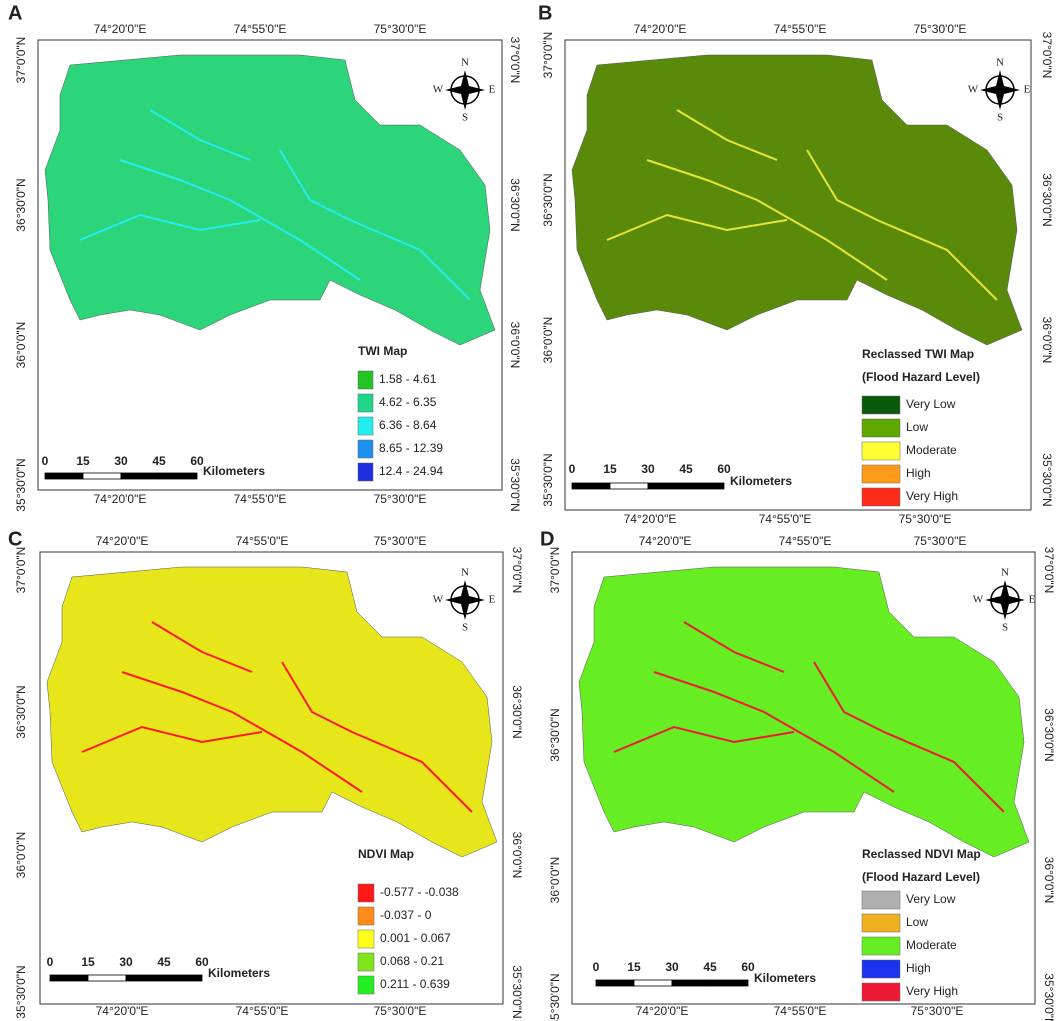 The width and height of the screenshot is (1059, 1021). Describe the element at coordinates (921, 854) in the screenshot. I see `legend-title: Reclassed NDVI Map` at that location.